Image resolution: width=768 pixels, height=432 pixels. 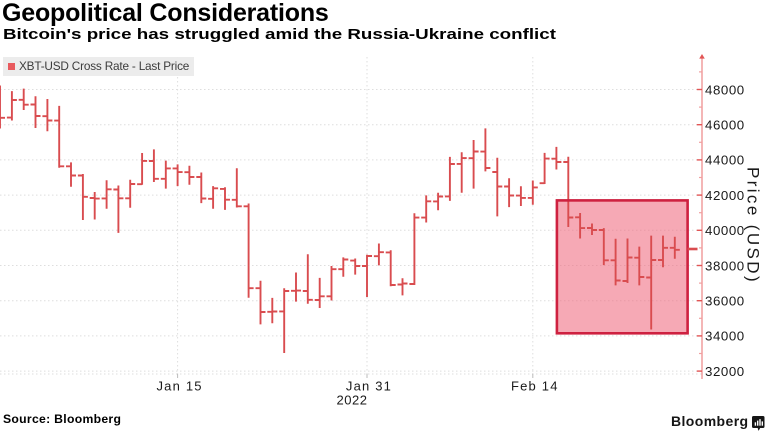 I want to click on svg-text: 40000, so click(x=725, y=230).